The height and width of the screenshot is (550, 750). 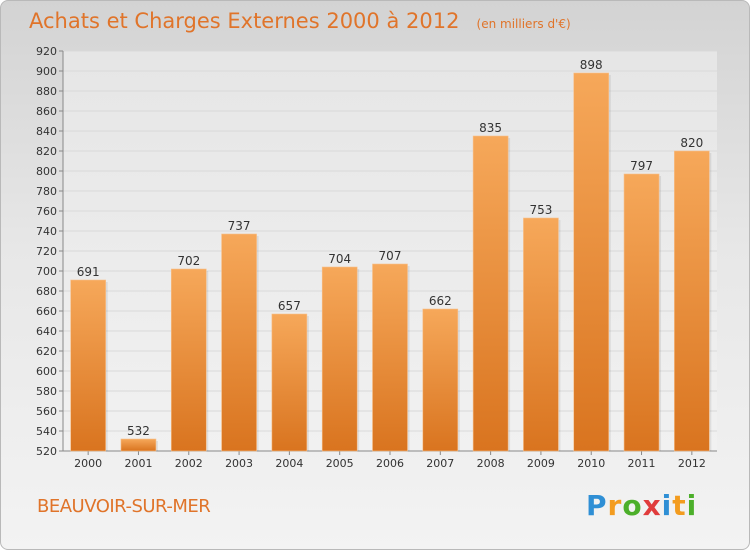 I want to click on data-label: 707, so click(x=390, y=256).